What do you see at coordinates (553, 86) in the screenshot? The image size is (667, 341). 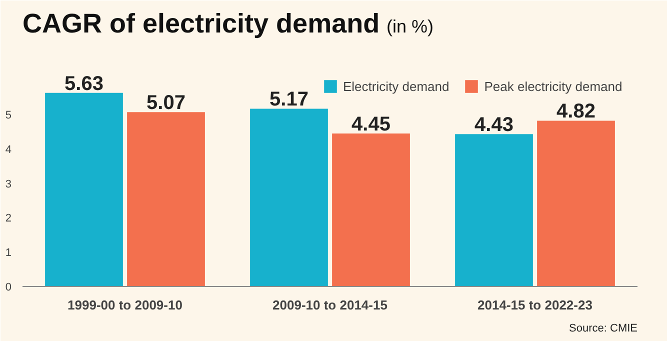 I see `legend-label: Peak electricity demand` at bounding box center [553, 86].